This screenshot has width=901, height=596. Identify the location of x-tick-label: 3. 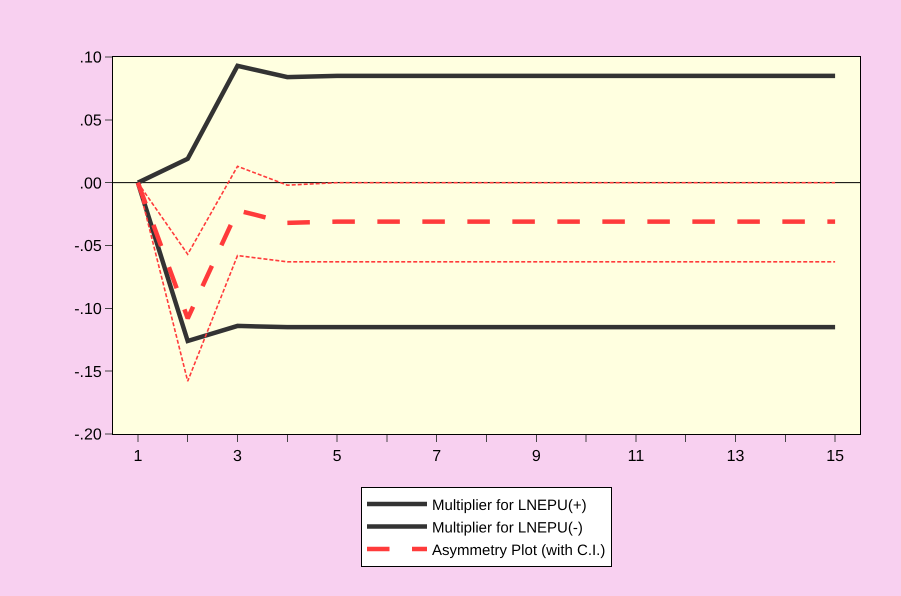
(237, 457).